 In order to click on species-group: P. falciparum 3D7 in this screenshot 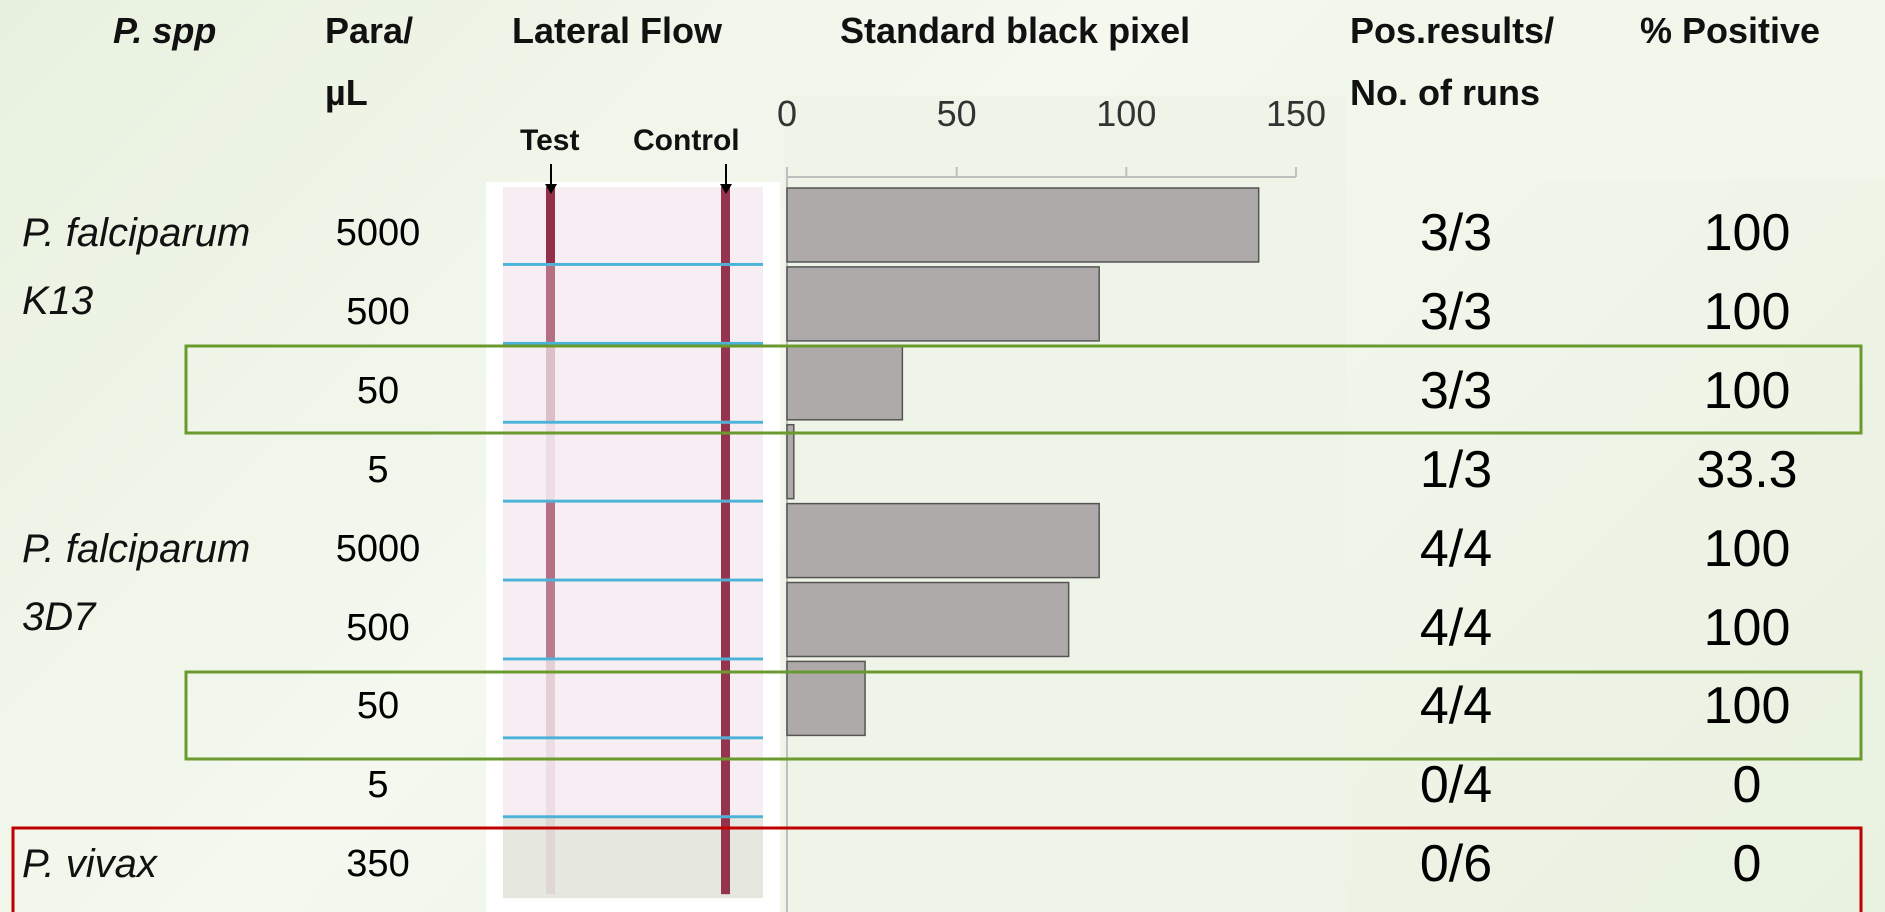, I will do `click(136, 583)`.